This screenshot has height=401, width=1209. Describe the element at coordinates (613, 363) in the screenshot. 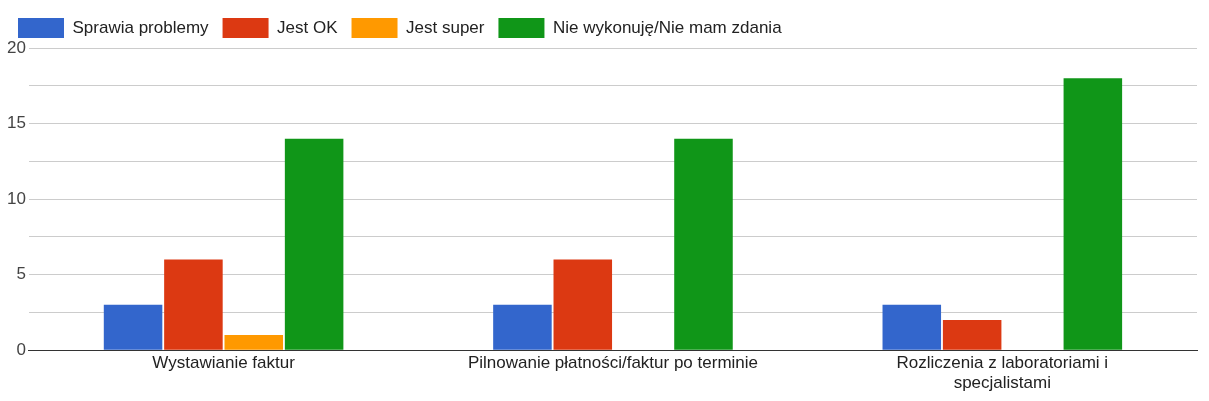

I see `x-tick-label: Pilnowanie płatności/faktur po terminie` at that location.